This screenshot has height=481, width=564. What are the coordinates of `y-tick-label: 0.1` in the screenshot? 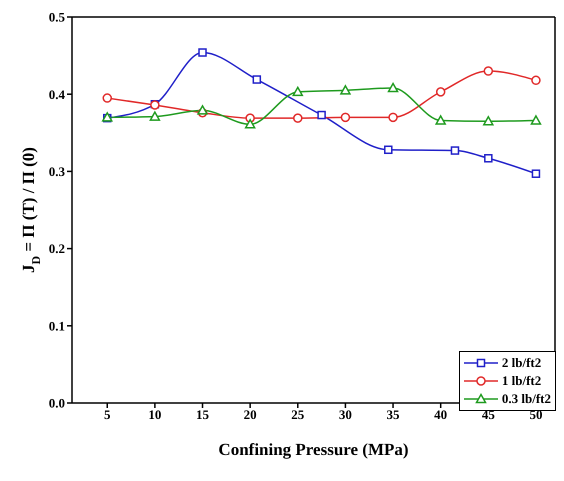 It's located at (56, 326).